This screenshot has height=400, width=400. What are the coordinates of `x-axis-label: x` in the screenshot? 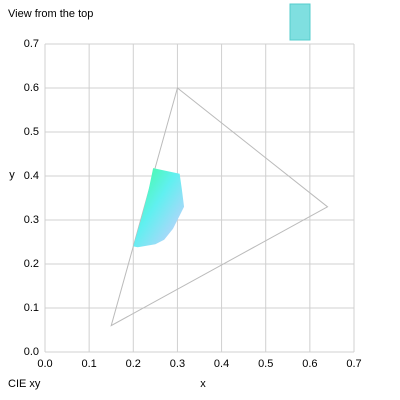 It's located at (203, 384).